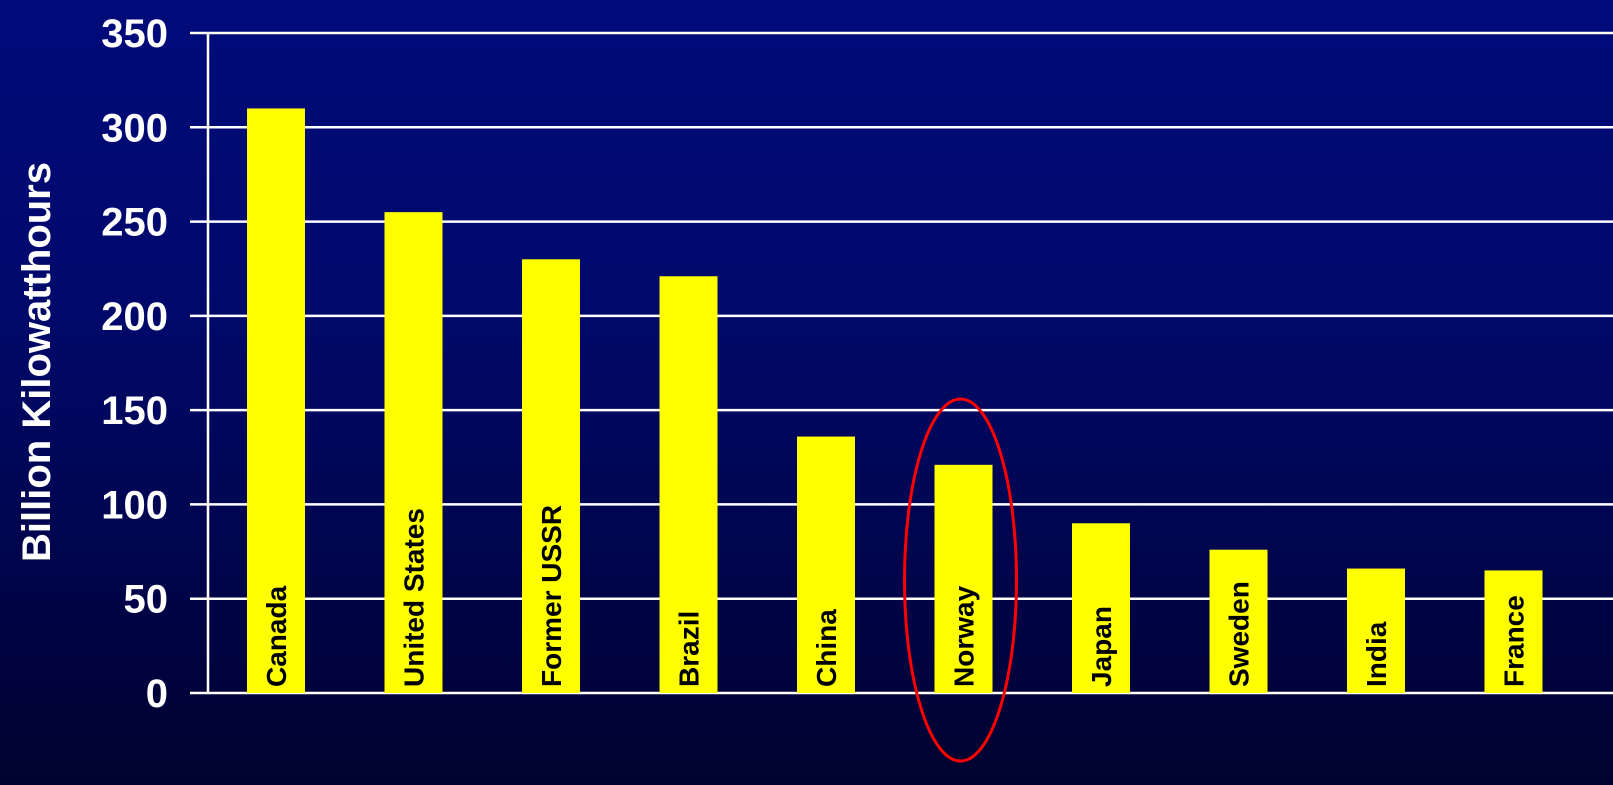  Describe the element at coordinates (826, 648) in the screenshot. I see `bar-label-china: China` at that location.